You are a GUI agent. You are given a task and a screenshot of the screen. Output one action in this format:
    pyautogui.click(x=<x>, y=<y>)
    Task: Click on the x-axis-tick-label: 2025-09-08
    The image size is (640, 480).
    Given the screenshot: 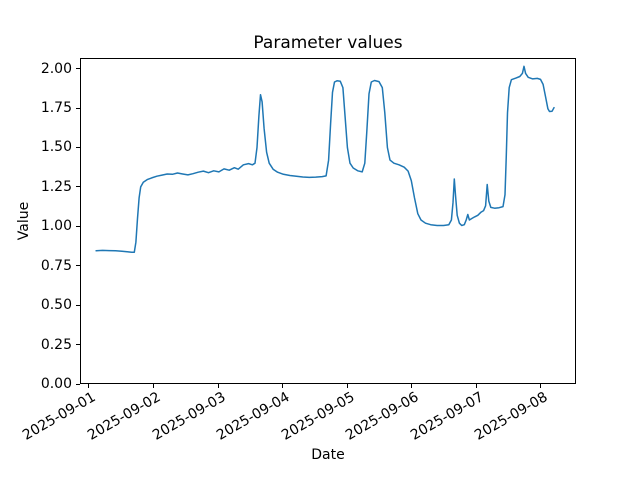 What is the action you would take?
    pyautogui.click(x=511, y=416)
    